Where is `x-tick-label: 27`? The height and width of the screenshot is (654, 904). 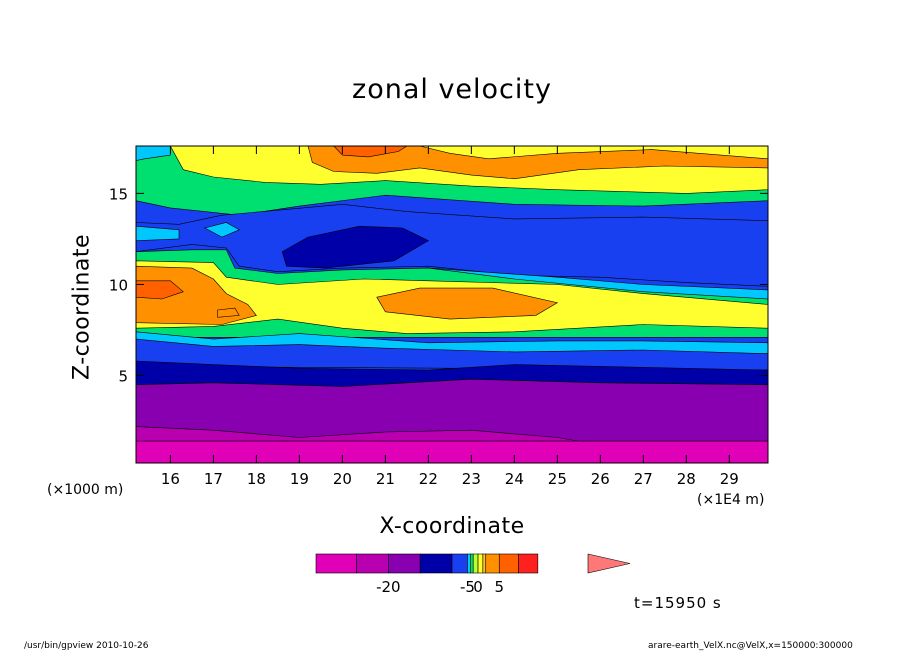
x-tick-label: 27 is located at coordinates (643, 479).